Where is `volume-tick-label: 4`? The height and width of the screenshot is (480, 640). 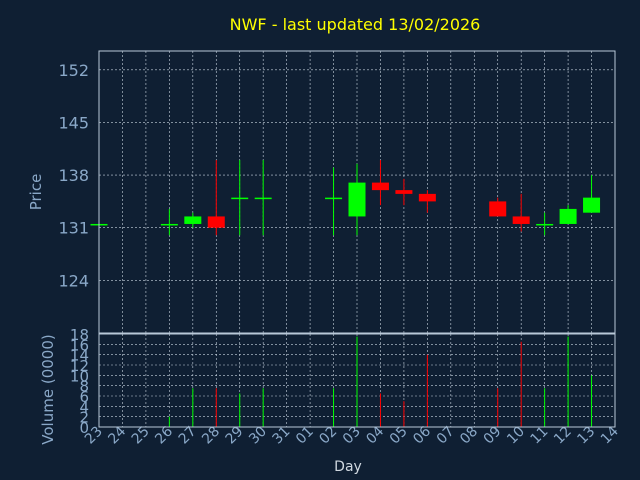
volume-tick-label: 4 is located at coordinates (84, 407).